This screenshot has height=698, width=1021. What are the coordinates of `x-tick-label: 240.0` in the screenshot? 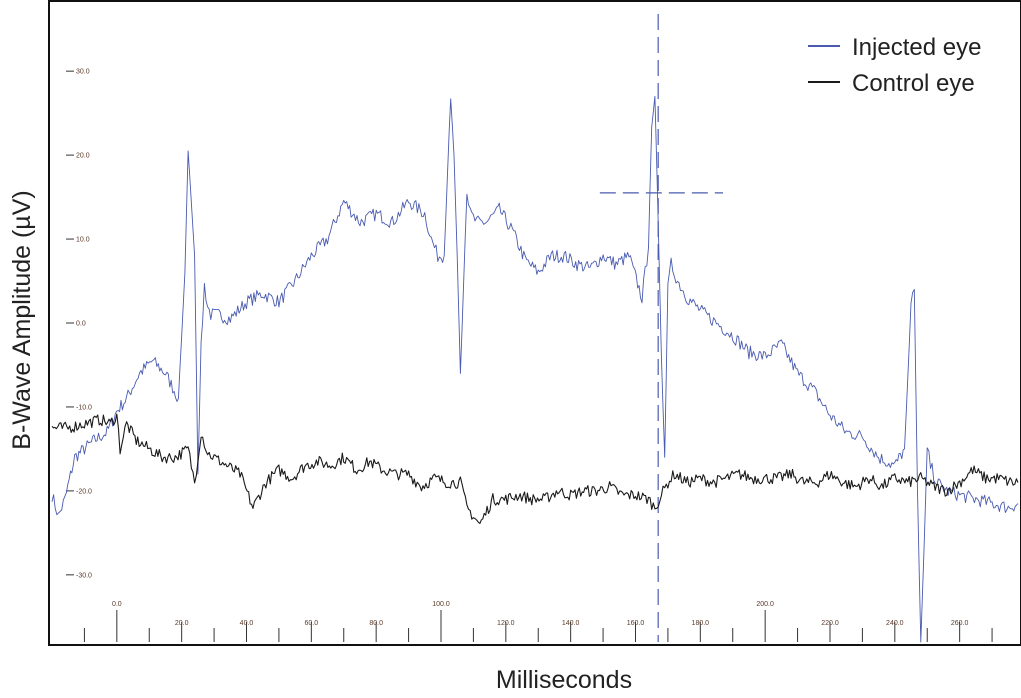 It's located at (895, 623).